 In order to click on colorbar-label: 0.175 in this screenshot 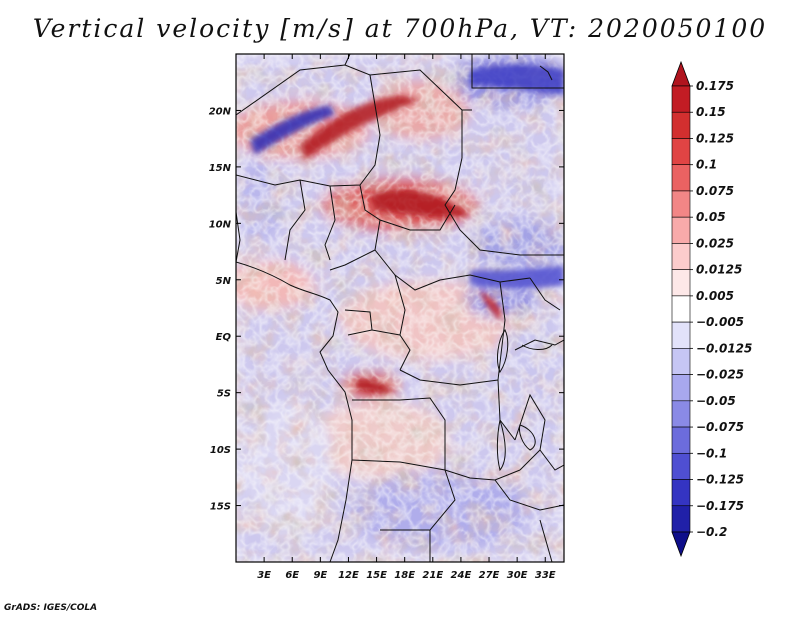, I will do `click(715, 86)`.